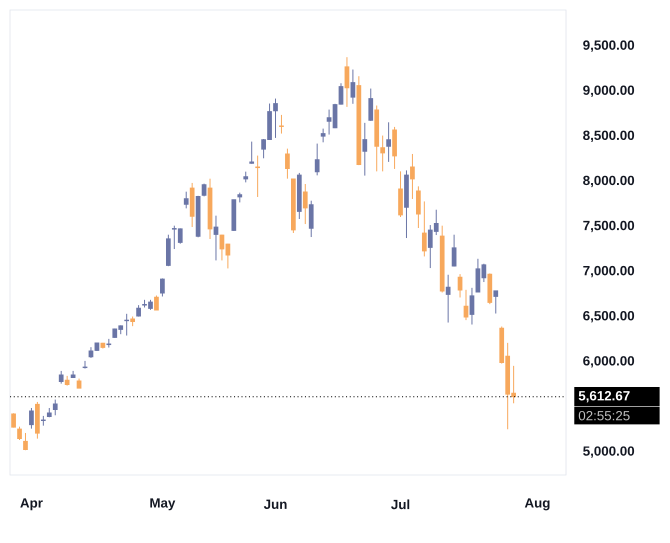  What do you see at coordinates (608, 362) in the screenshot?
I see `y-tick-label: 6,000.00` at bounding box center [608, 362].